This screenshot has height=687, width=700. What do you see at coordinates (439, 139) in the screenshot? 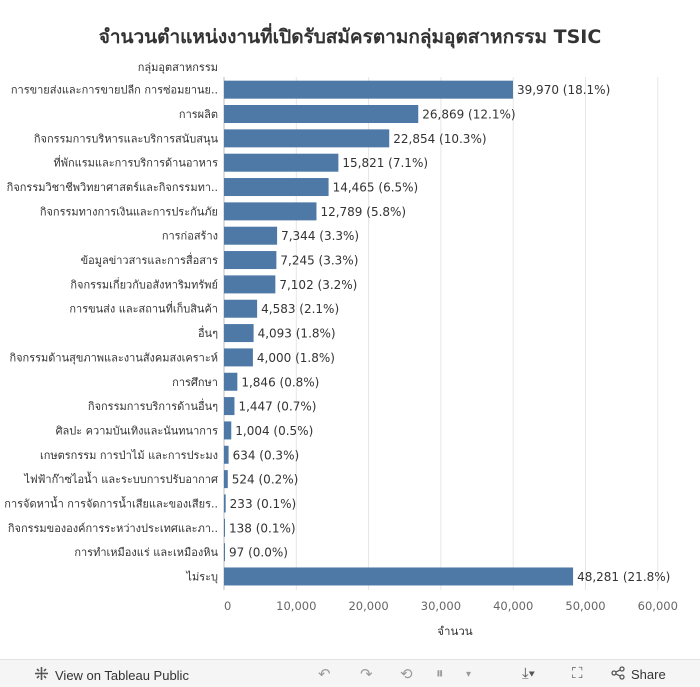
I see `data-label: 22,854 (10.3%)` at bounding box center [439, 139].